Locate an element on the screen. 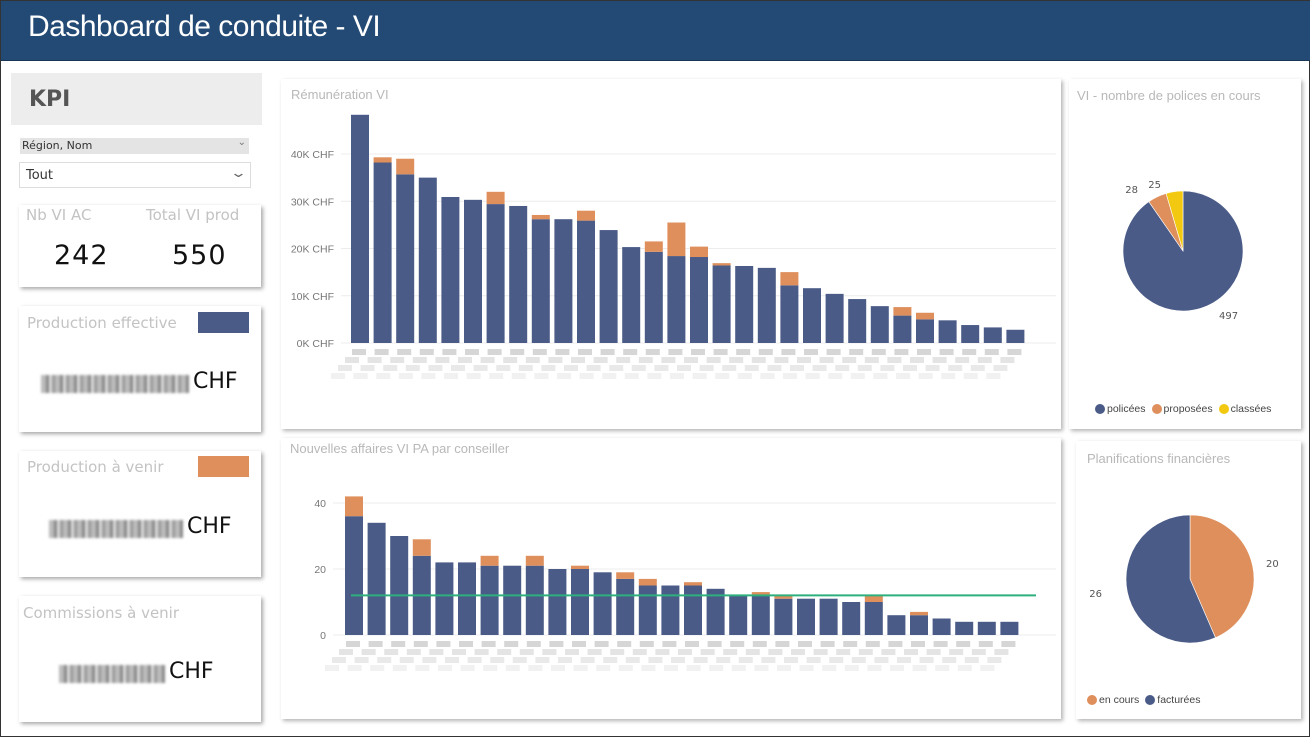  commissions-a-venir-card: Commissions à venir CHF is located at coordinates (140, 659).